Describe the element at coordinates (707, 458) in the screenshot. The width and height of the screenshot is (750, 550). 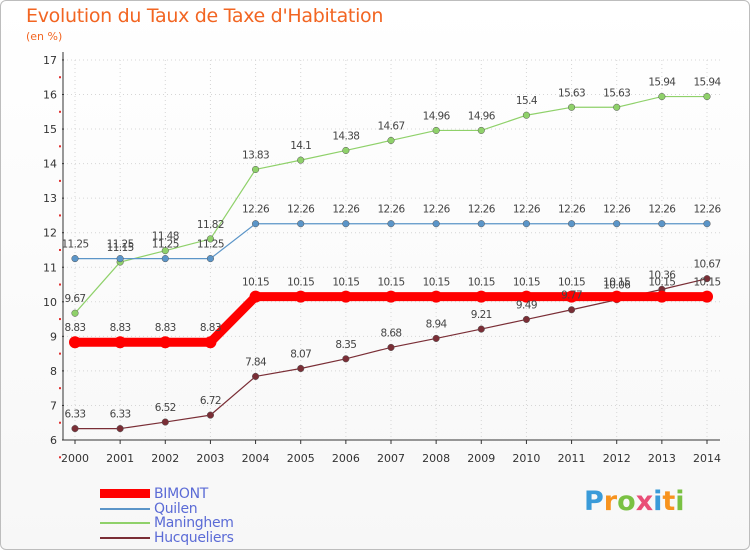
I see `x-tick-label: 2014` at that location.